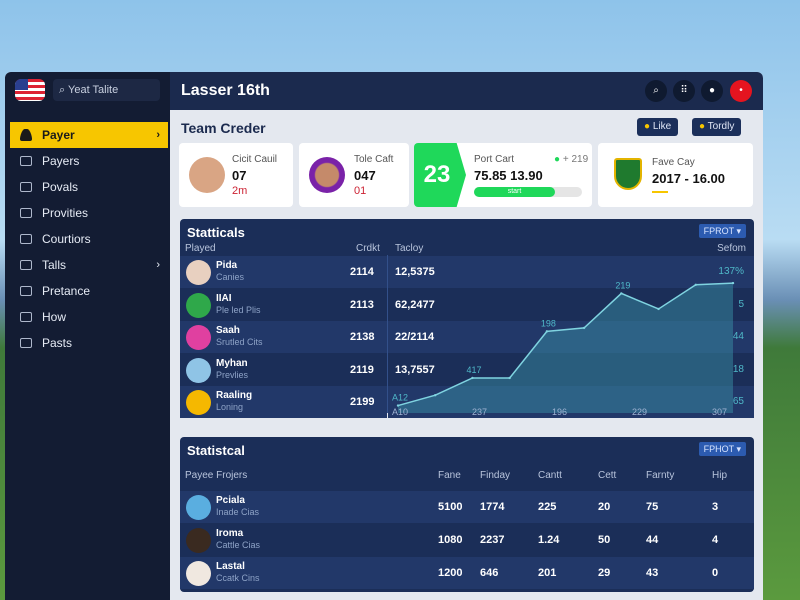 The image size is (800, 600). Describe the element at coordinates (656, 91) in the screenshot. I see `search-icon: ⌕` at that location.